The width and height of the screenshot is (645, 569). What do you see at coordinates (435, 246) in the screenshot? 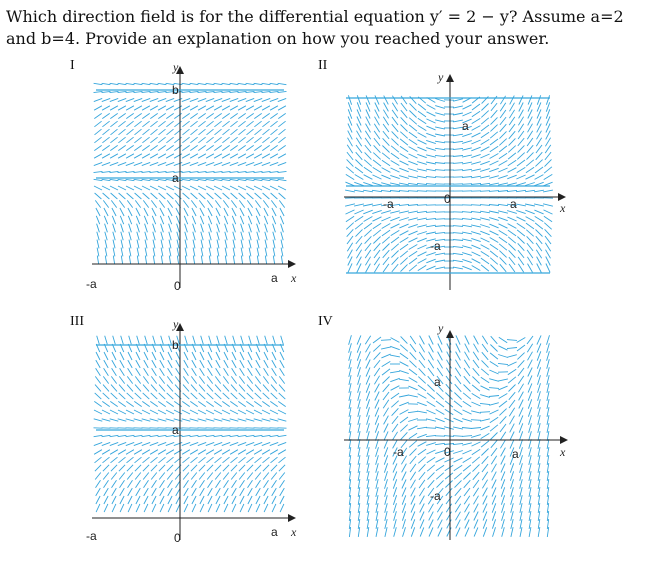
I see `tick-label-neg-a-y: -a` at bounding box center [435, 246].